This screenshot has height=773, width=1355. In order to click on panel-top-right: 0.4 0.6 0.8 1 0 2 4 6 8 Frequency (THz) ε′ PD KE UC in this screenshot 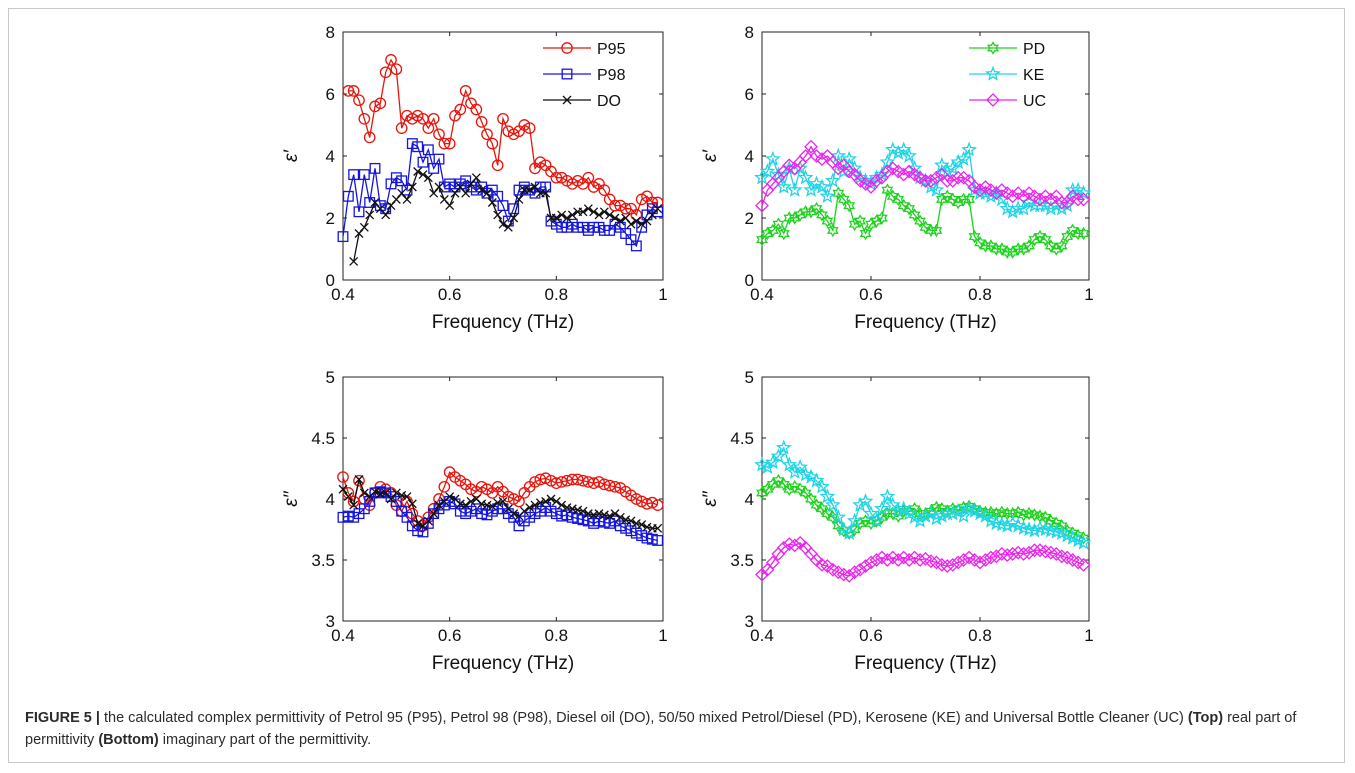, I will do `click(897, 178)`.